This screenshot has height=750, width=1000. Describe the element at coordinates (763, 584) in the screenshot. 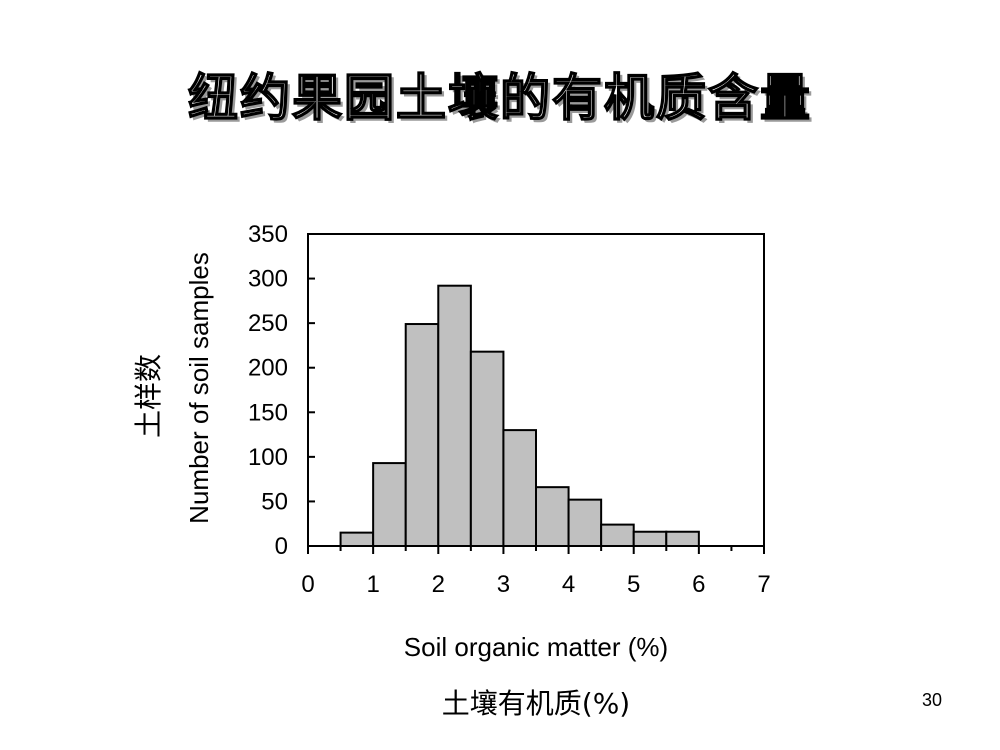

I see `x-tick-label: 7` at that location.